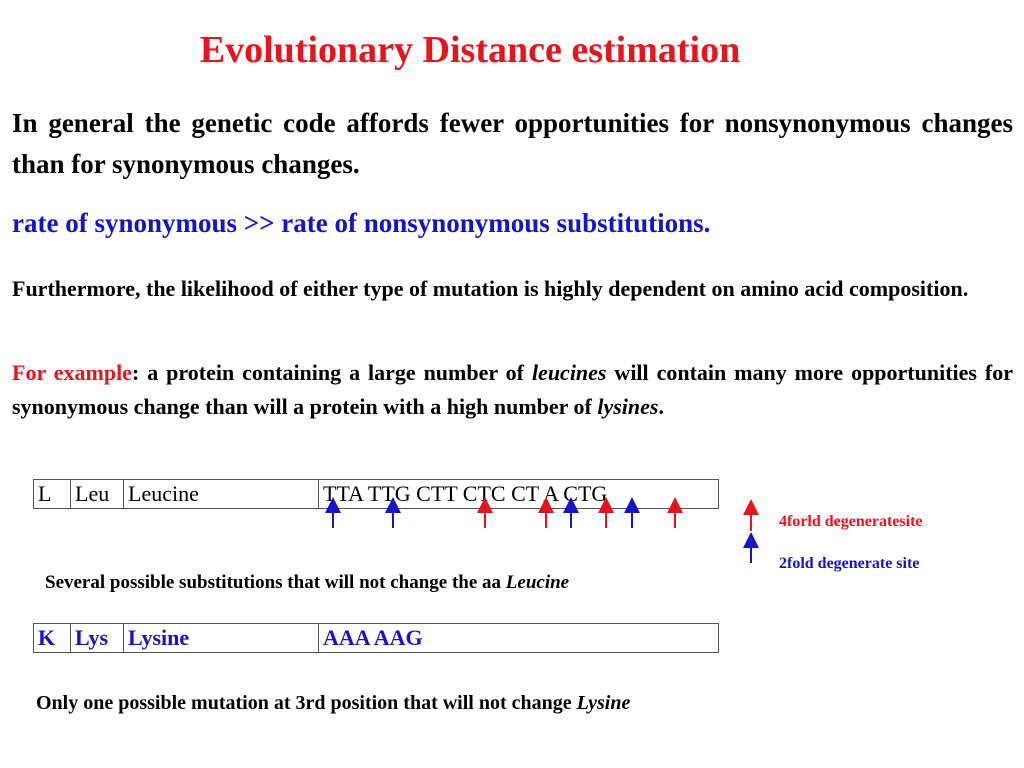 The height and width of the screenshot is (768, 1024). Describe the element at coordinates (221, 494) in the screenshot. I see `aa-name-cell: Leucine` at that location.